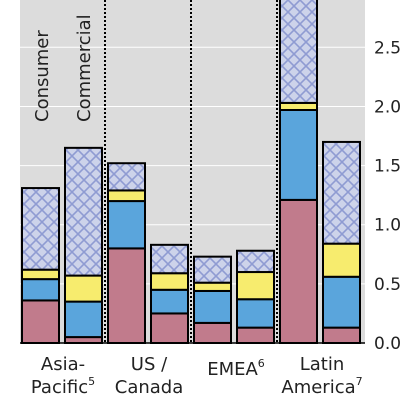  What do you see at coordinates (149, 364) in the screenshot?
I see `x-group-label: US /` at bounding box center [149, 364].